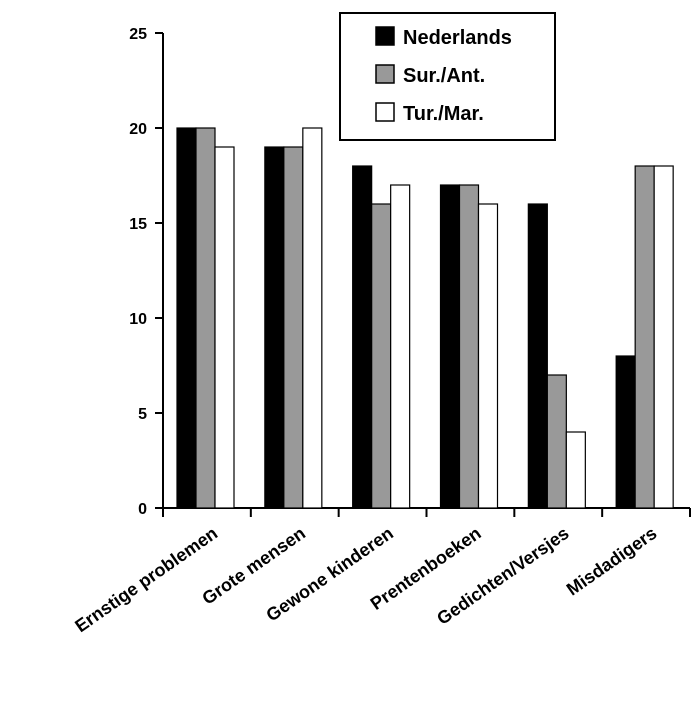 The width and height of the screenshot is (692, 727). What do you see at coordinates (142, 509) in the screenshot?
I see `y-tick-label: 0` at bounding box center [142, 509].